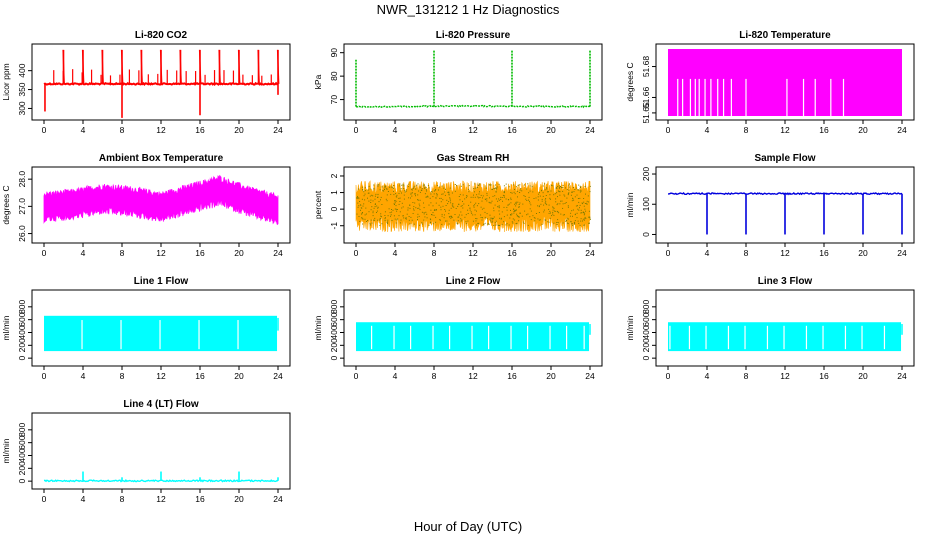  What do you see at coordinates (334, 319) in the screenshot?
I see `y-tick-label: 600` at bounding box center [334, 319].